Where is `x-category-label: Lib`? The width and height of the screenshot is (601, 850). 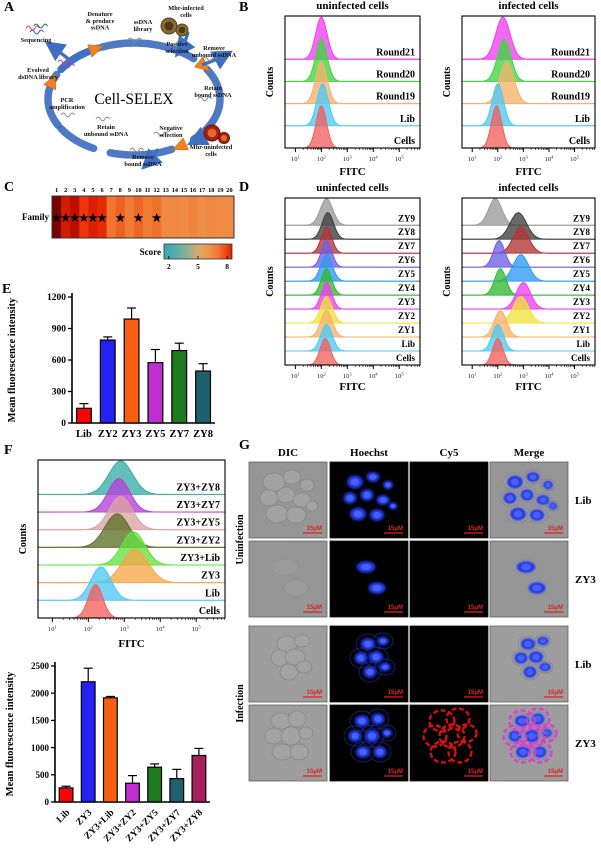
x-category-label: Lib is located at coordinates (63, 816).